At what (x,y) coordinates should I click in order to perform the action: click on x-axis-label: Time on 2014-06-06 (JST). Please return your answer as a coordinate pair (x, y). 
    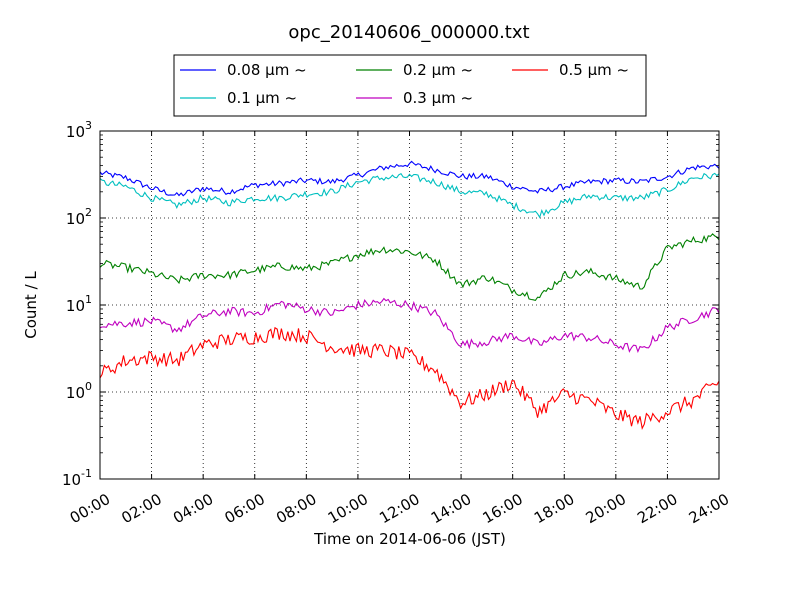
    Looking at the image, I should click on (409, 539).